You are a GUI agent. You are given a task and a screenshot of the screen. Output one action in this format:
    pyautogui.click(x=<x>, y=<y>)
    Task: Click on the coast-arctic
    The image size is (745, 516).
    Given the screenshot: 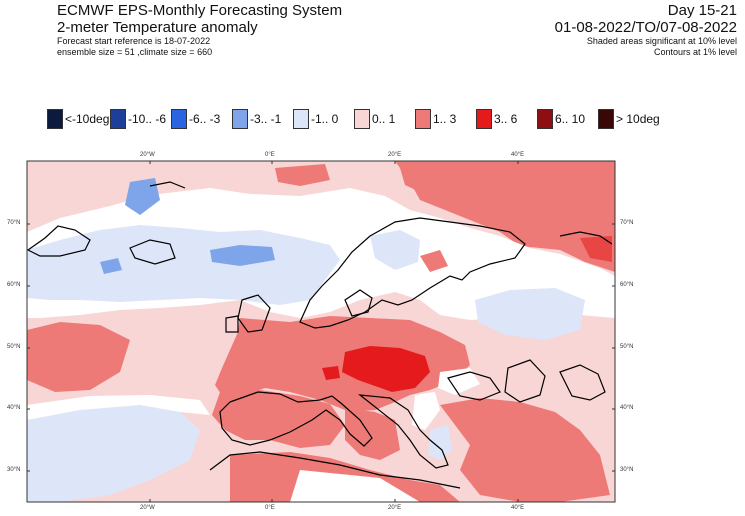 What is the action you would take?
    pyautogui.click(x=586, y=238)
    